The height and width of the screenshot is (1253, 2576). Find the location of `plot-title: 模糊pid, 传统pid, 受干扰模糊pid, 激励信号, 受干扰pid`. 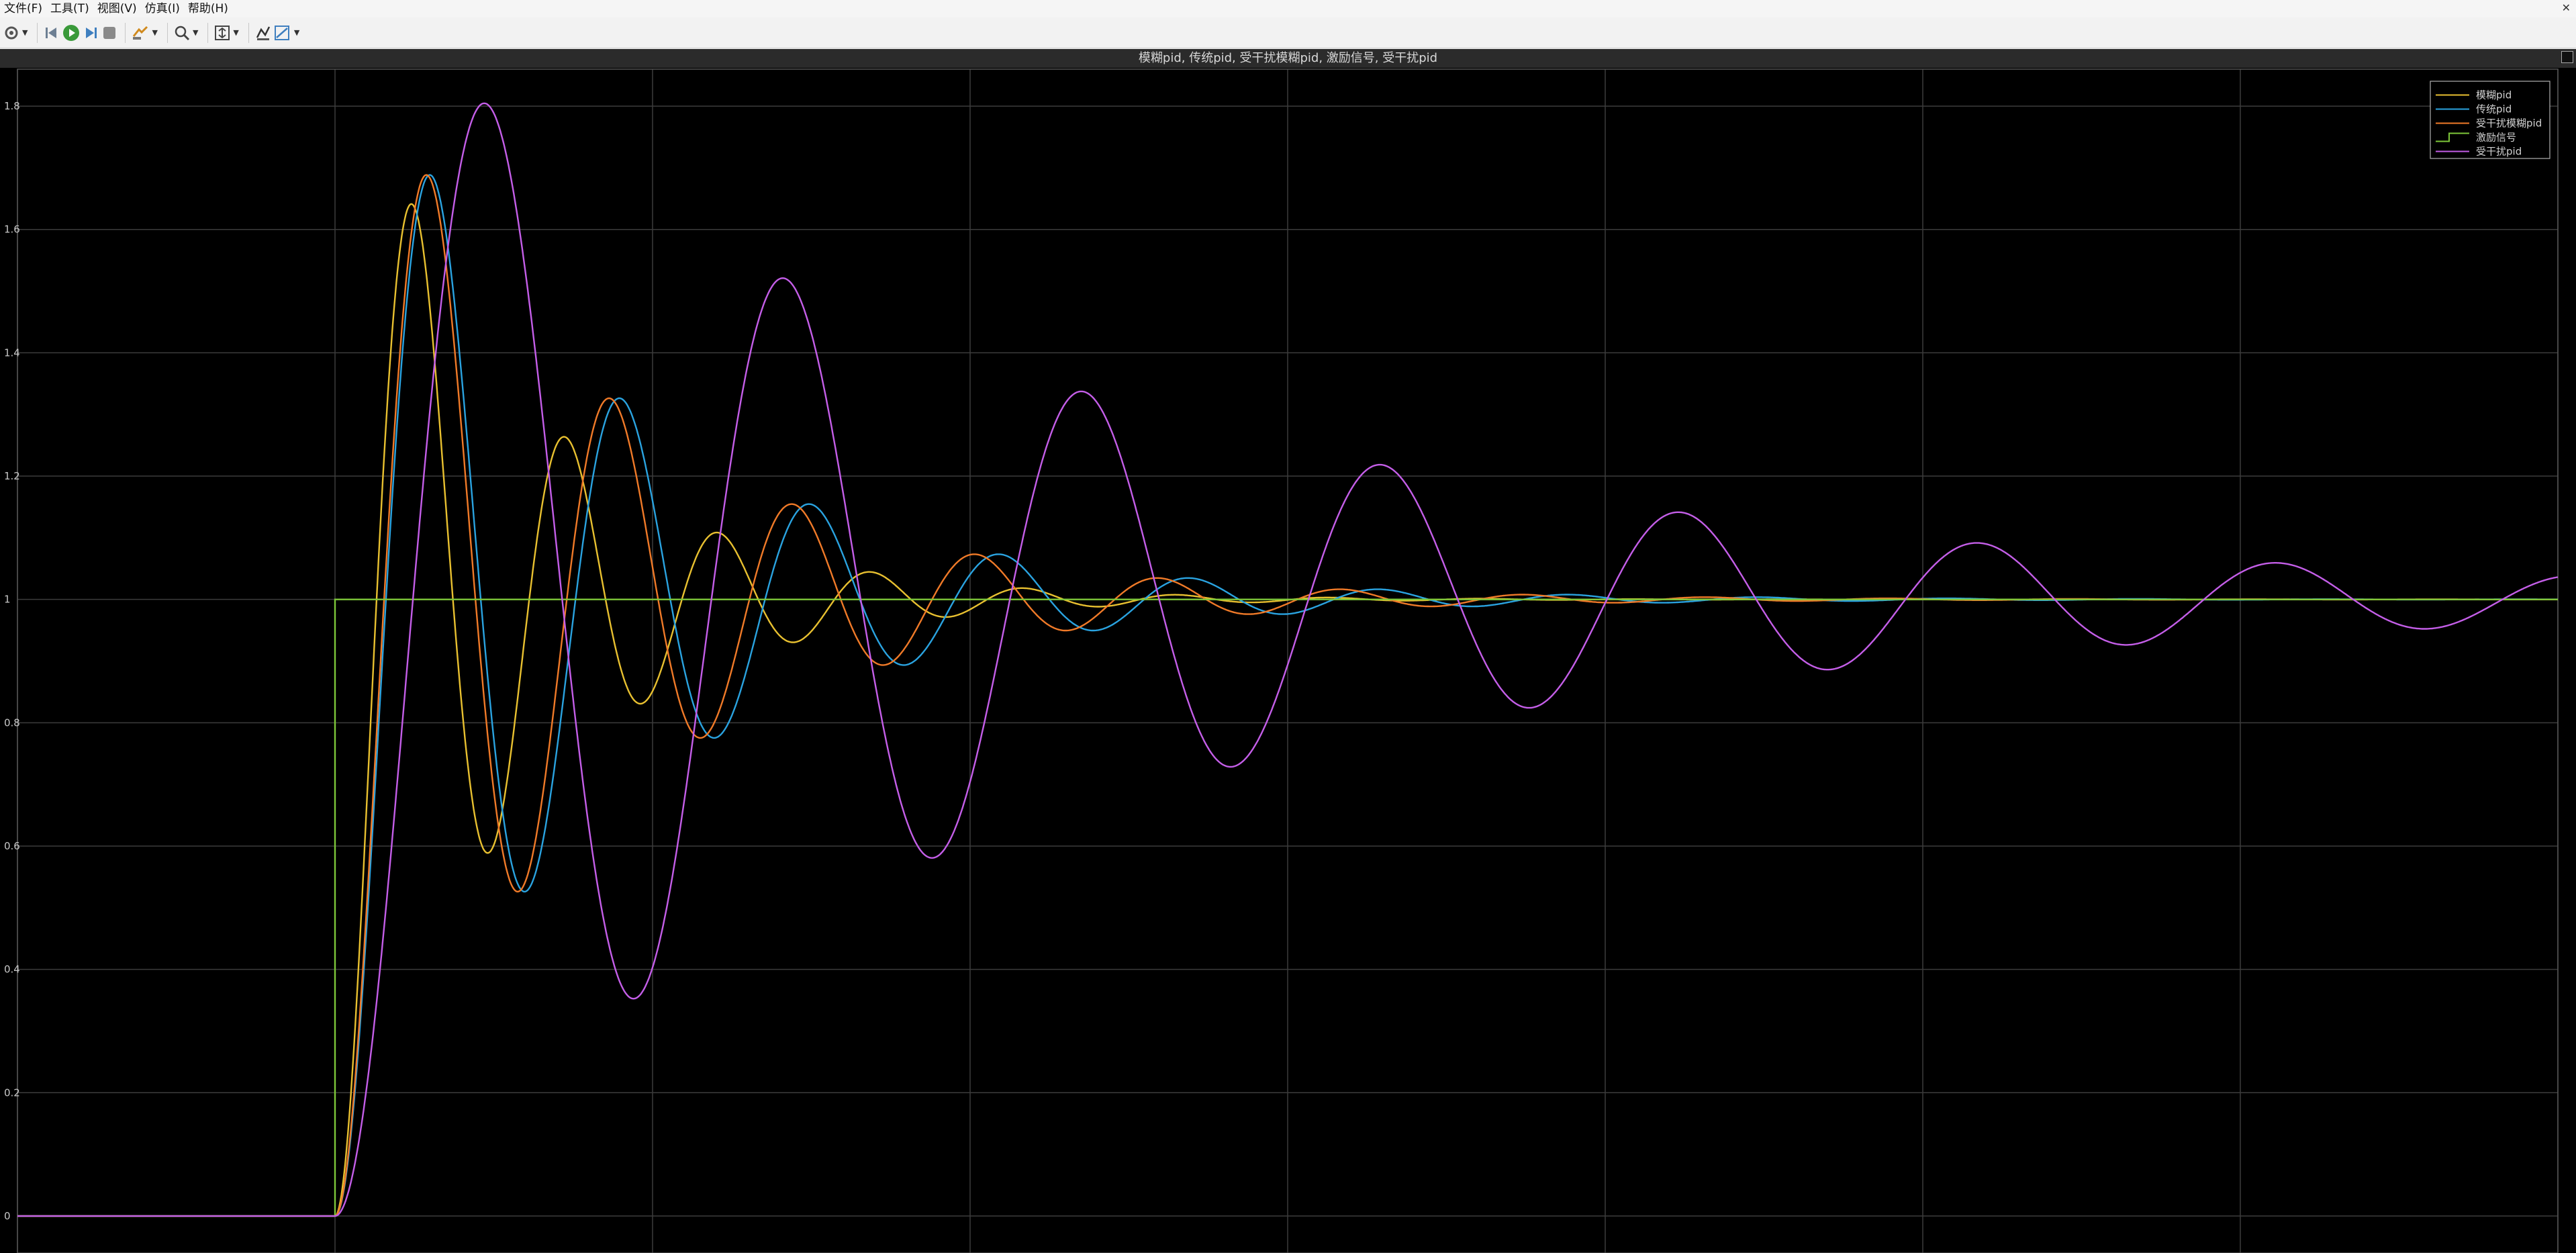

plot-title: 模糊pid, 传统pid, 受干扰模糊pid, 激励信号, 受干扰pid is located at coordinates (1288, 58).